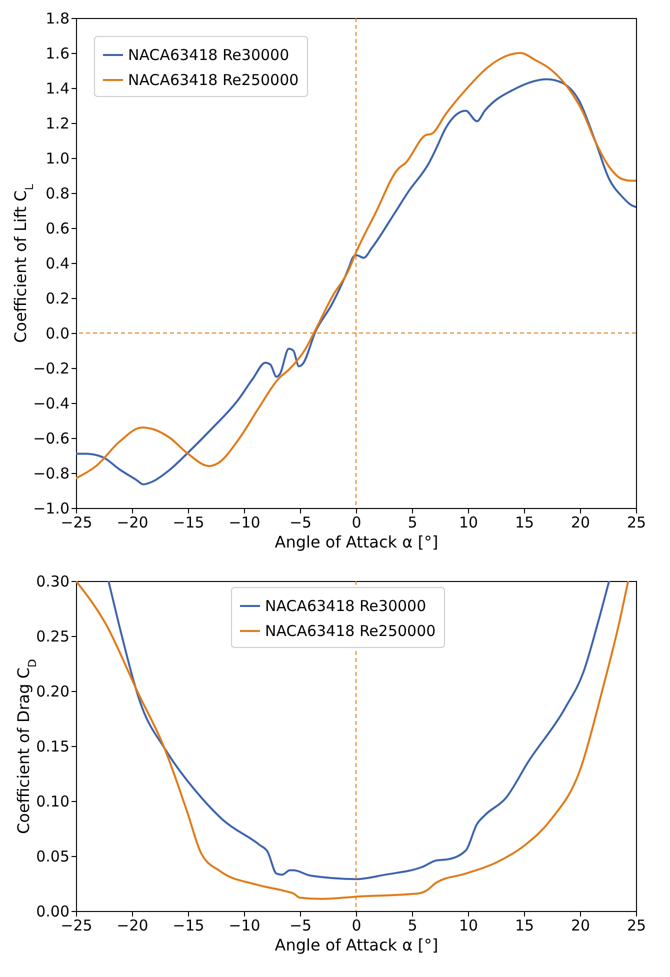  What do you see at coordinates (53, 857) in the screenshot?
I see `y-tick-label: 0.05` at bounding box center [53, 857].